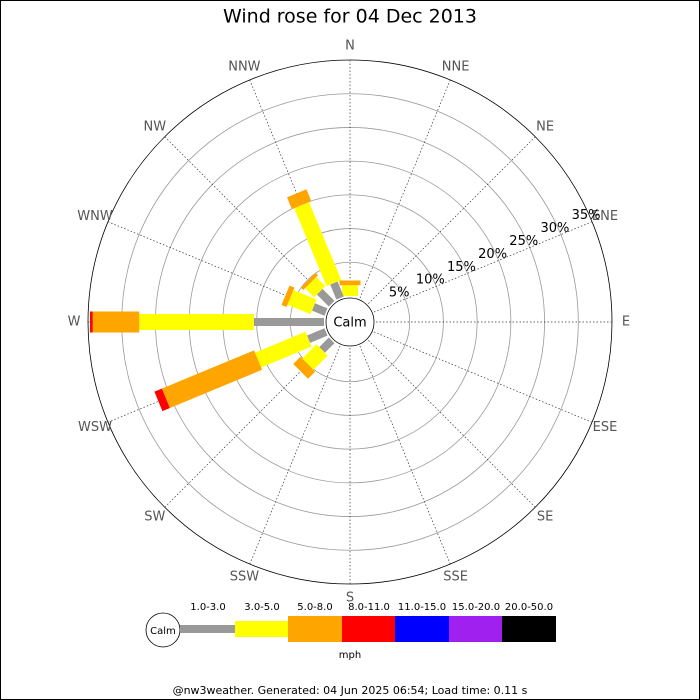 Image resolution: width=700 pixels, height=700 pixels. Describe the element at coordinates (154, 517) in the screenshot. I see `direction-label: SW` at that location.